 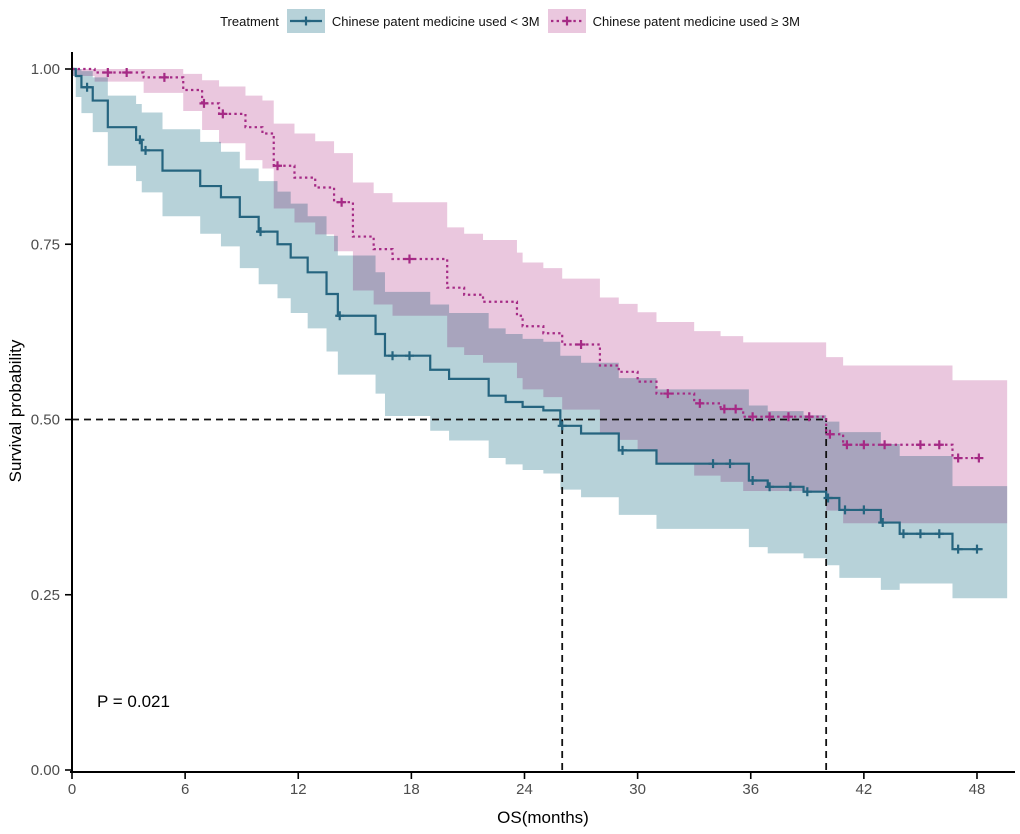 I want to click on p-value-label: P = 0.021, so click(x=133, y=701).